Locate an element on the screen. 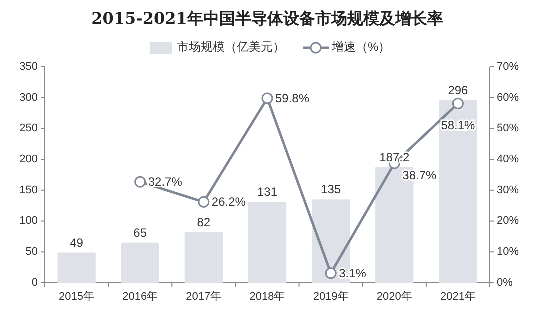 This screenshot has height=335, width=535. x-tick-label: 2016年 is located at coordinates (140, 297).